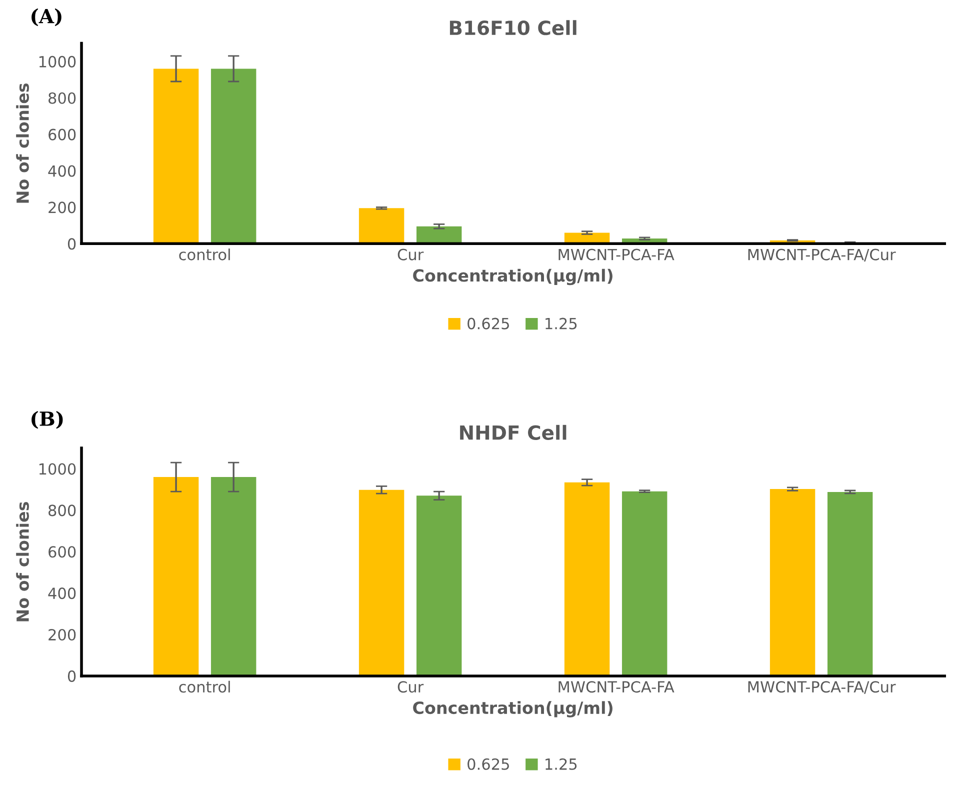 The image size is (959, 786). I want to click on text: (A), so click(47, 17).